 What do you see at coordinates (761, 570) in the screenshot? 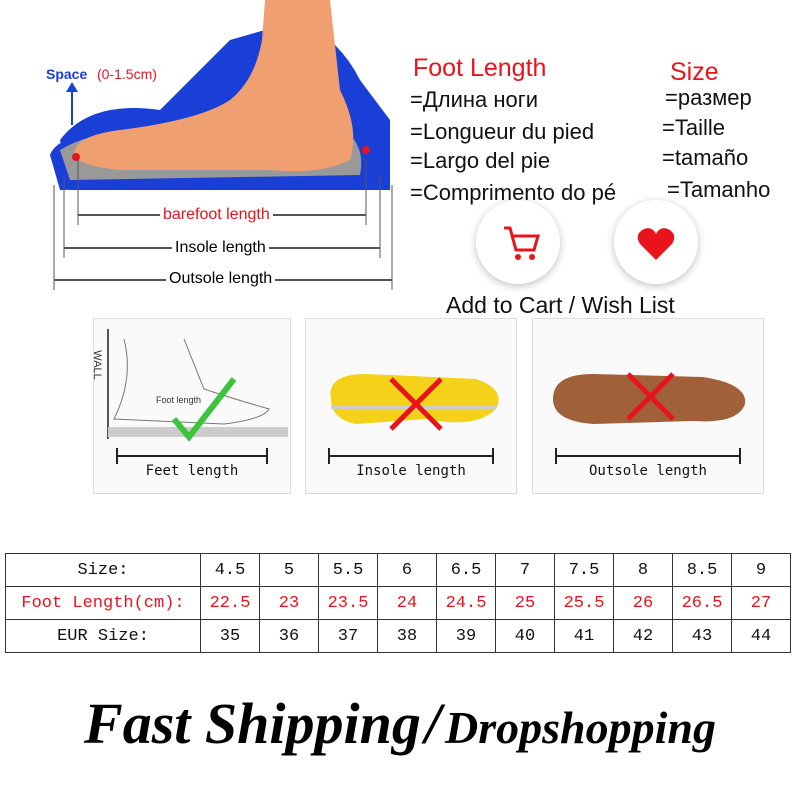
I see `cell: 9` at bounding box center [761, 570].